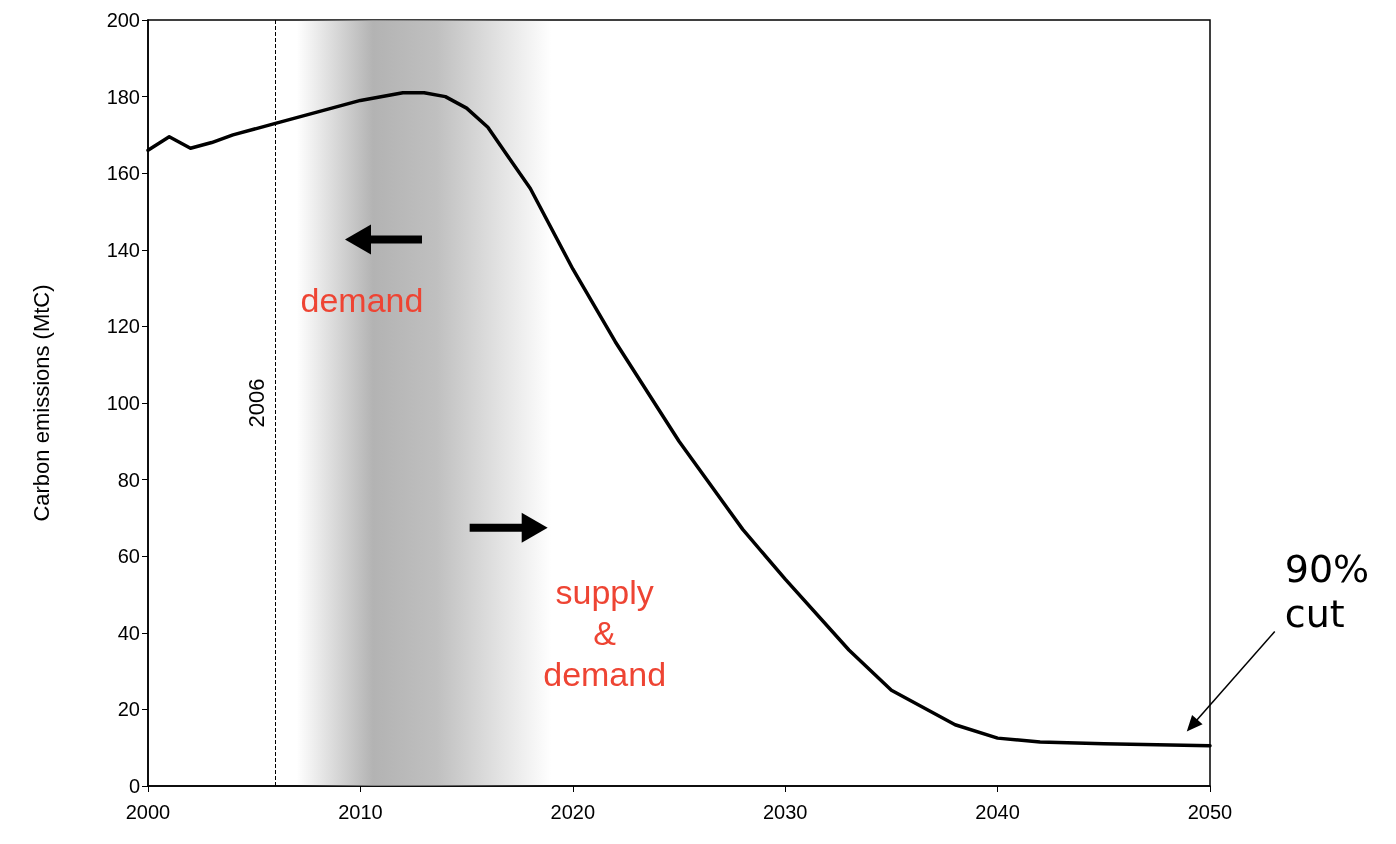 The image size is (1396, 844). Describe the element at coordinates (123, 249) in the screenshot. I see `y-tick-label: 140` at that location.